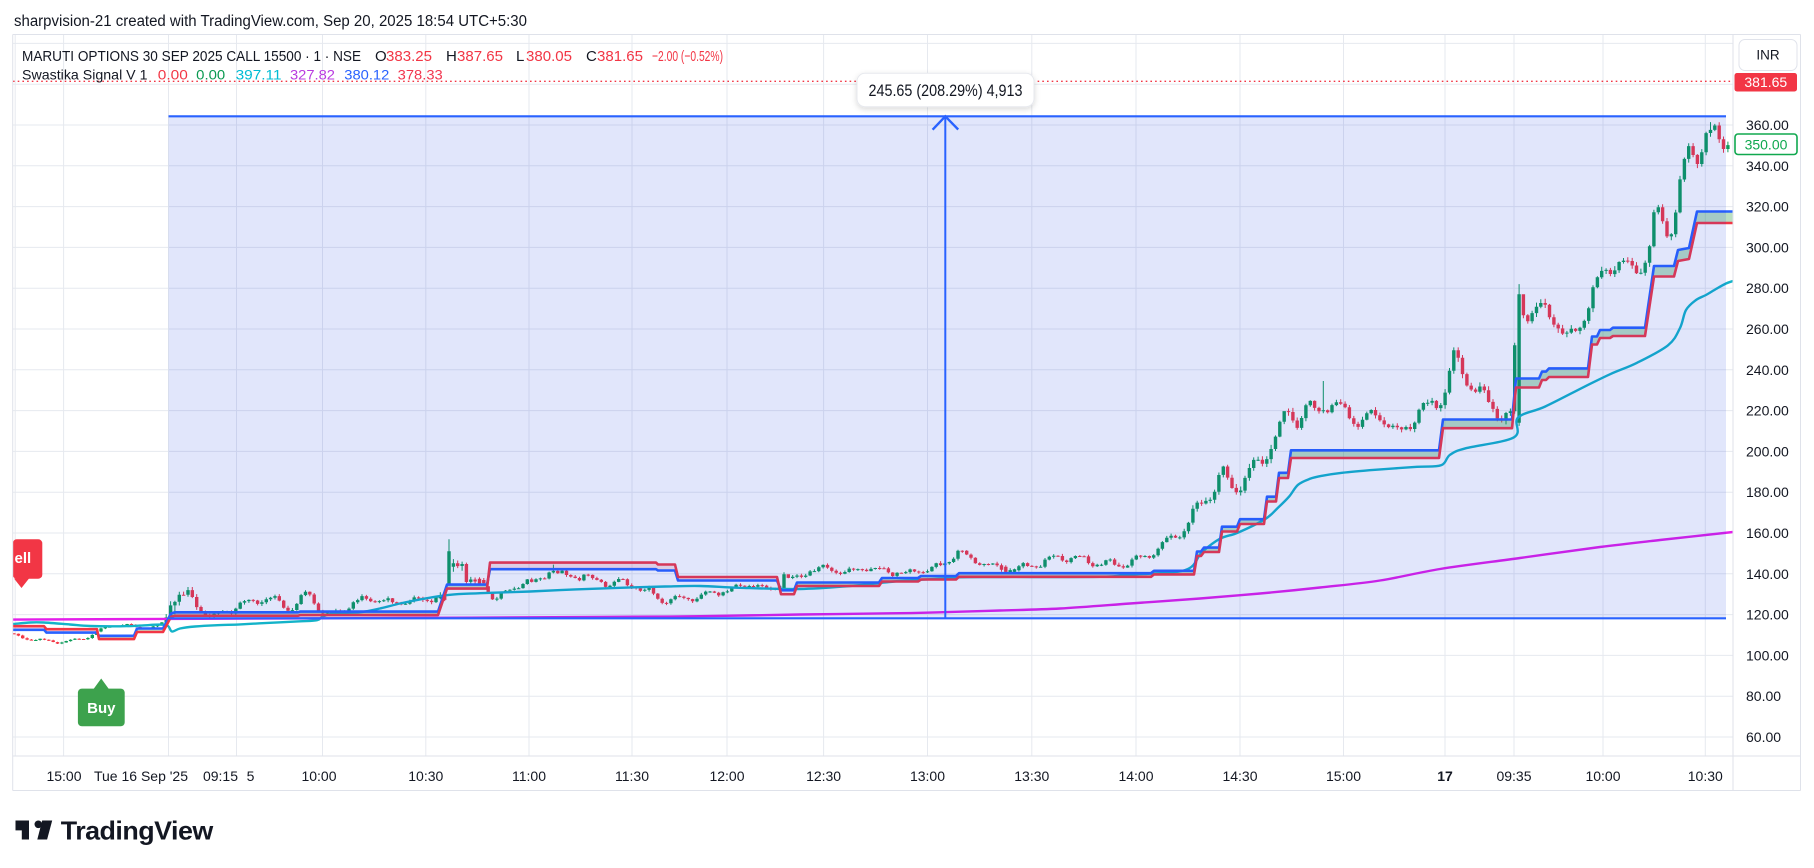  What do you see at coordinates (1767, 533) in the screenshot?
I see `svg-text: 160.00` at bounding box center [1767, 533].